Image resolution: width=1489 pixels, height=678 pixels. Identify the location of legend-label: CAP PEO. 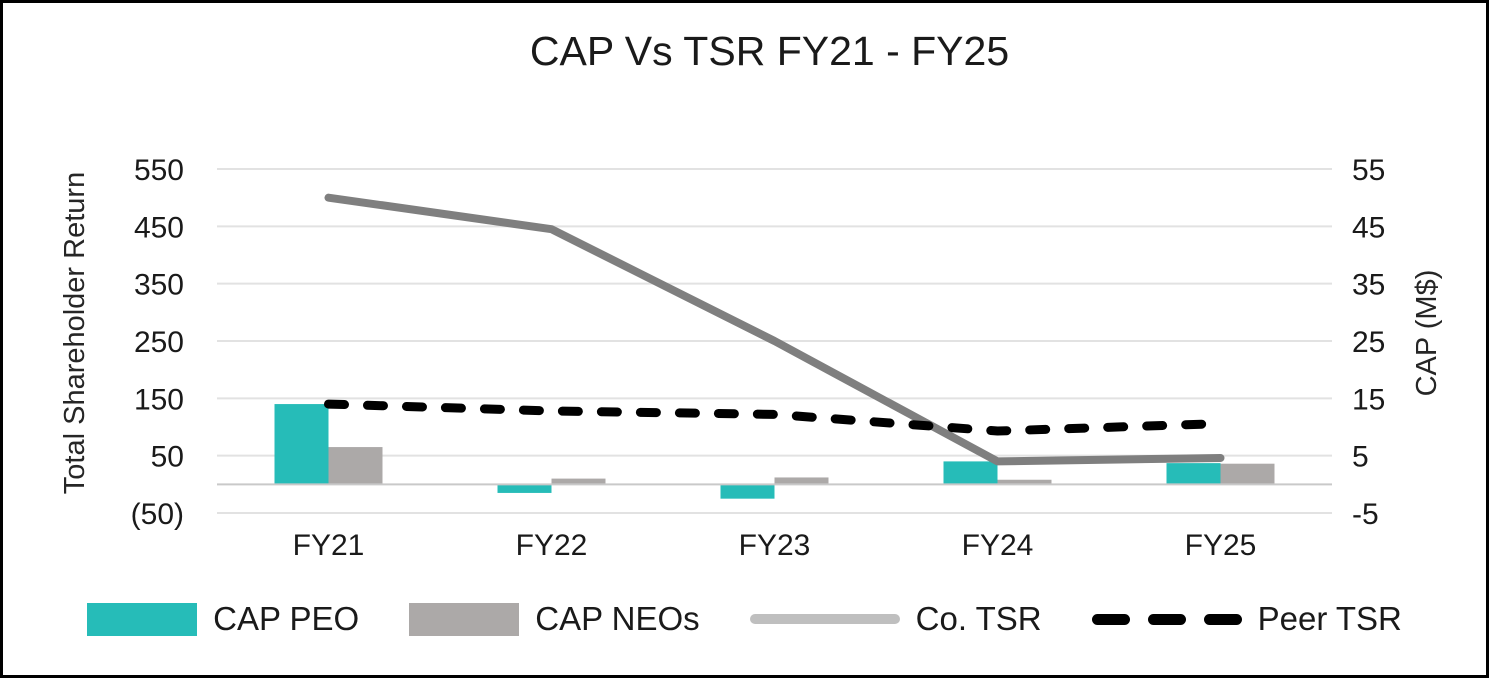
(286, 618).